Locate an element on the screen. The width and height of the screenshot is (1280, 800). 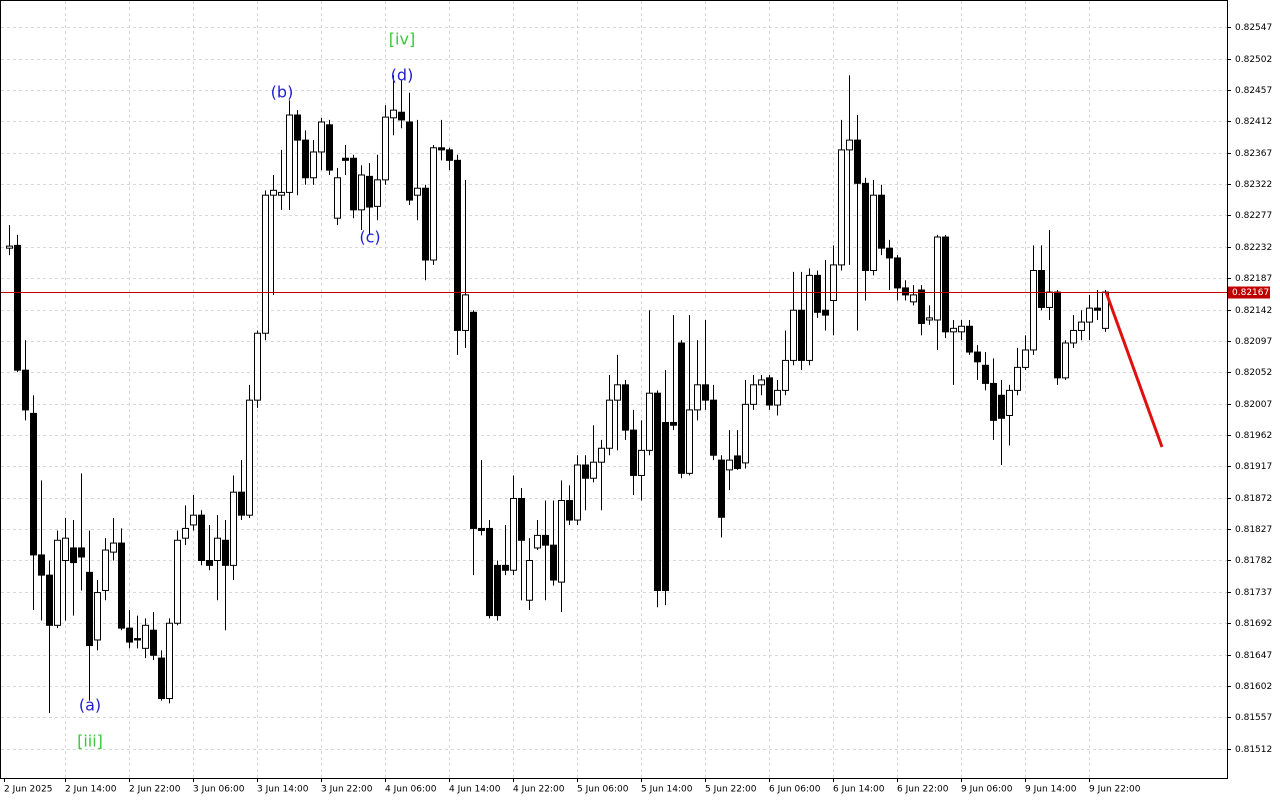
wave-label: [iv] is located at coordinates (402, 39).